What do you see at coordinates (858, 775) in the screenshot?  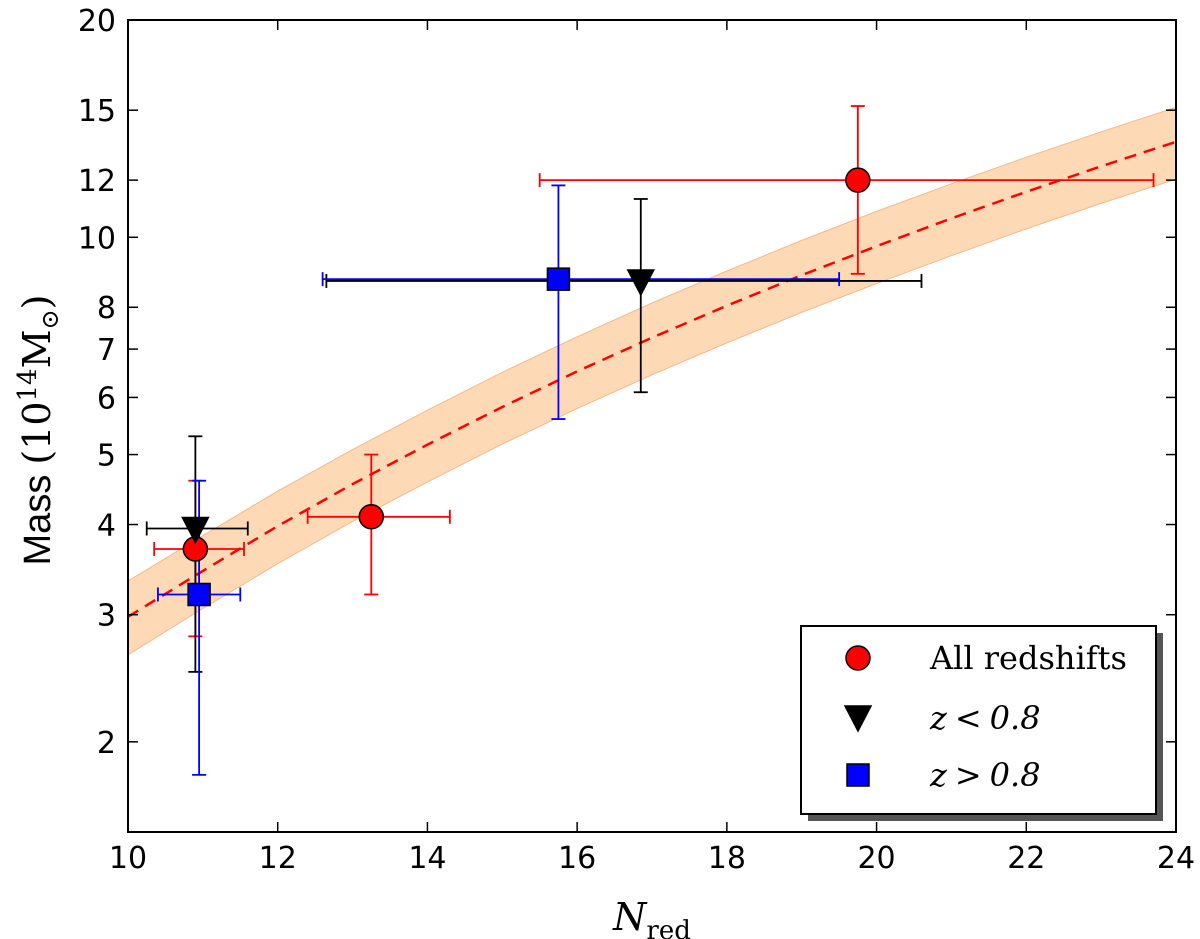 I see `legend-marker-square` at bounding box center [858, 775].